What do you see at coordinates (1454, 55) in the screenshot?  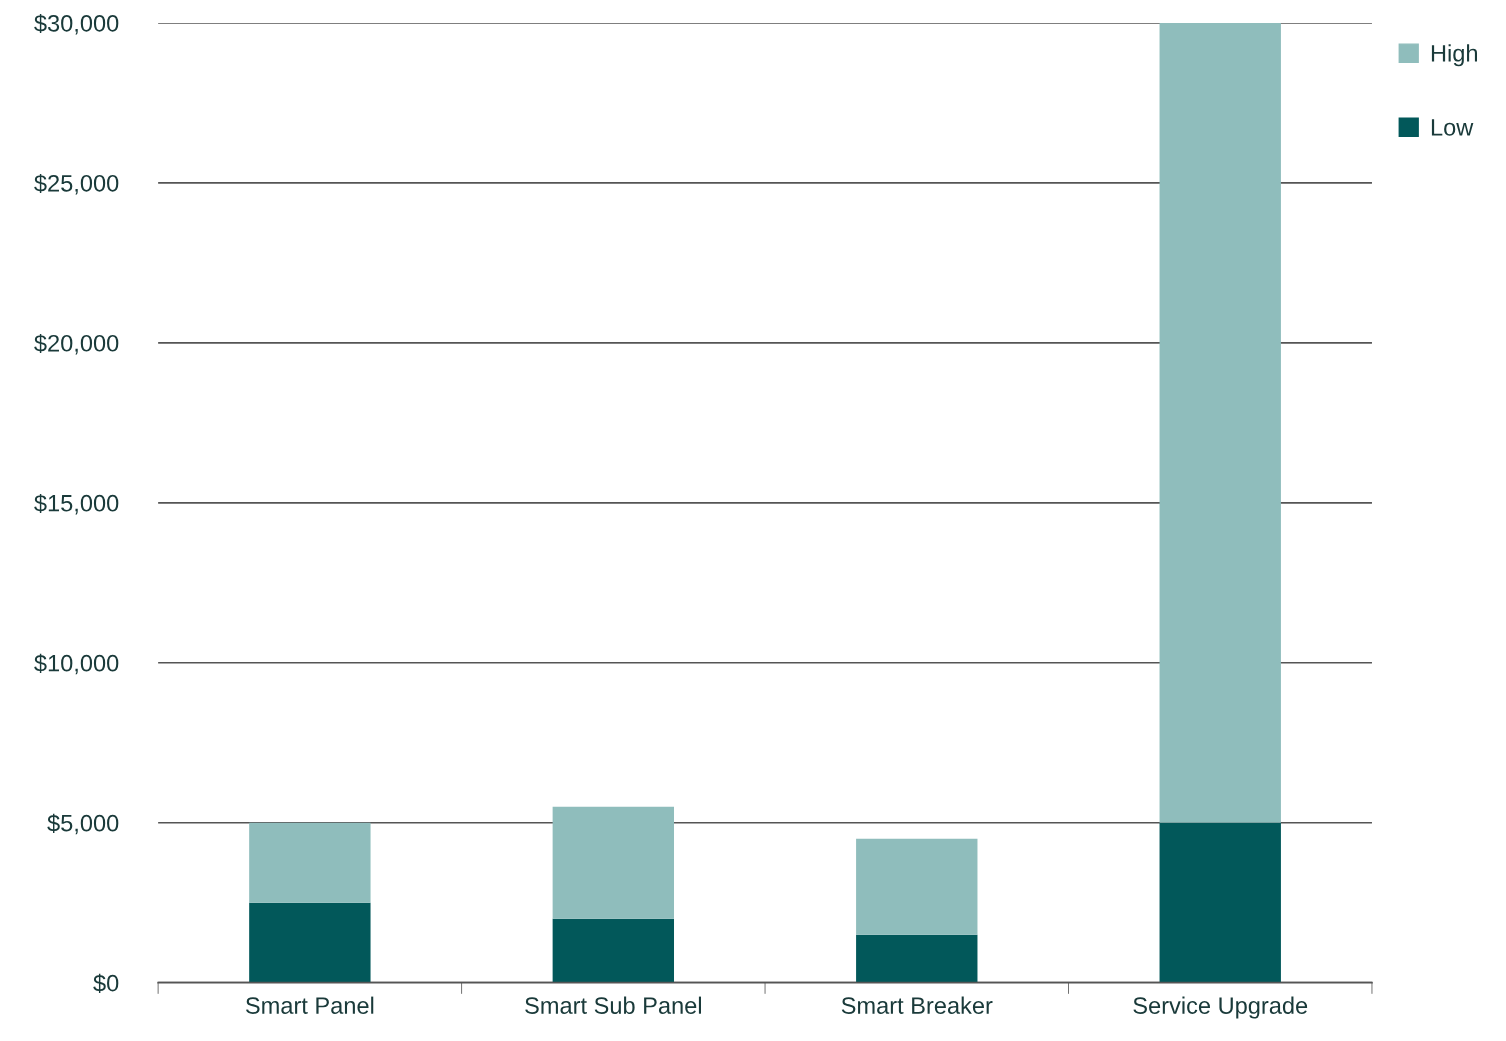 I see `legend-label: High` at bounding box center [1454, 55].